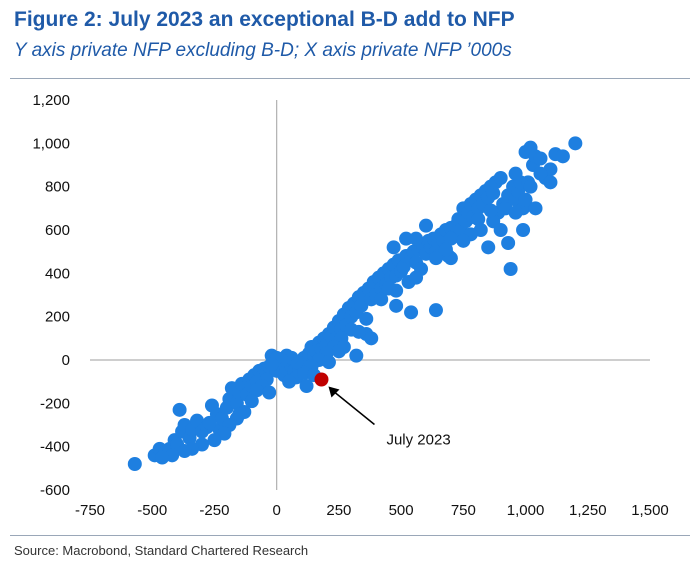  Describe the element at coordinates (350, 535) in the screenshot. I see `bottom-divider` at that location.